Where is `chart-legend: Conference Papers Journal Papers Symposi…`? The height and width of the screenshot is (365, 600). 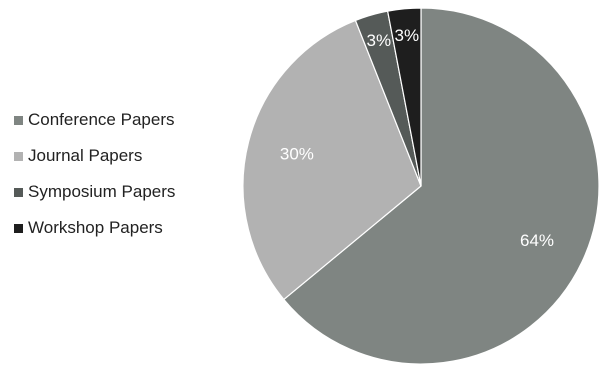 chart-legend: Conference Papers Journal Papers Symposi… is located at coordinates (114, 180).